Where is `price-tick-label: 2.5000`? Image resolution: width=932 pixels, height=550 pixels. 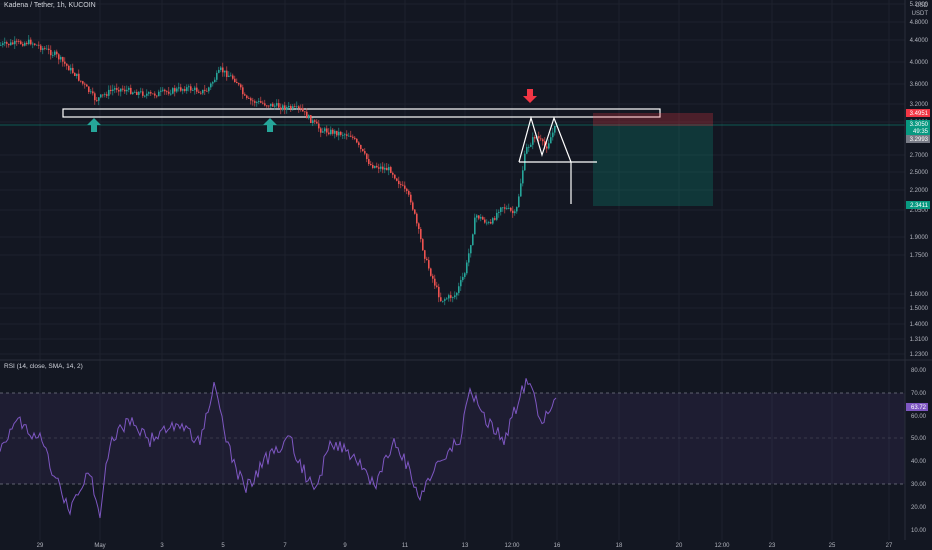
price-tick-label: 2.5000 is located at coordinates (919, 173).